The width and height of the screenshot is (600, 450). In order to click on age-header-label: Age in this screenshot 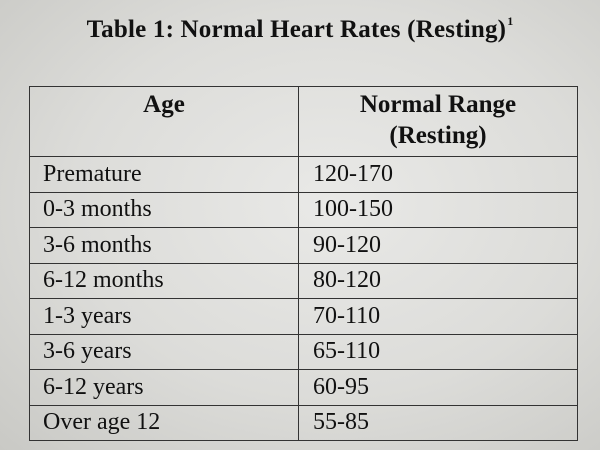, I will do `click(164, 104)`.